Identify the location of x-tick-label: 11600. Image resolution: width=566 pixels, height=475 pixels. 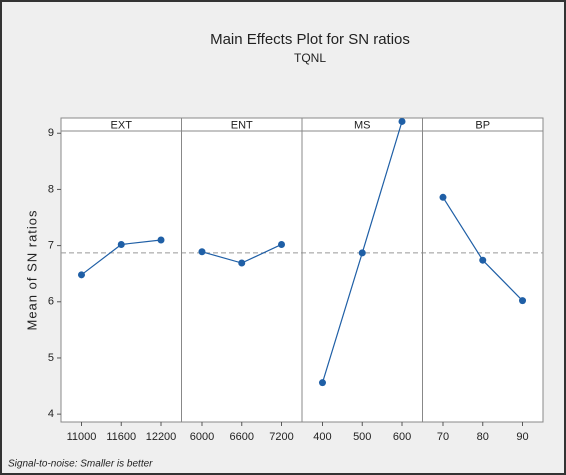
(121, 437).